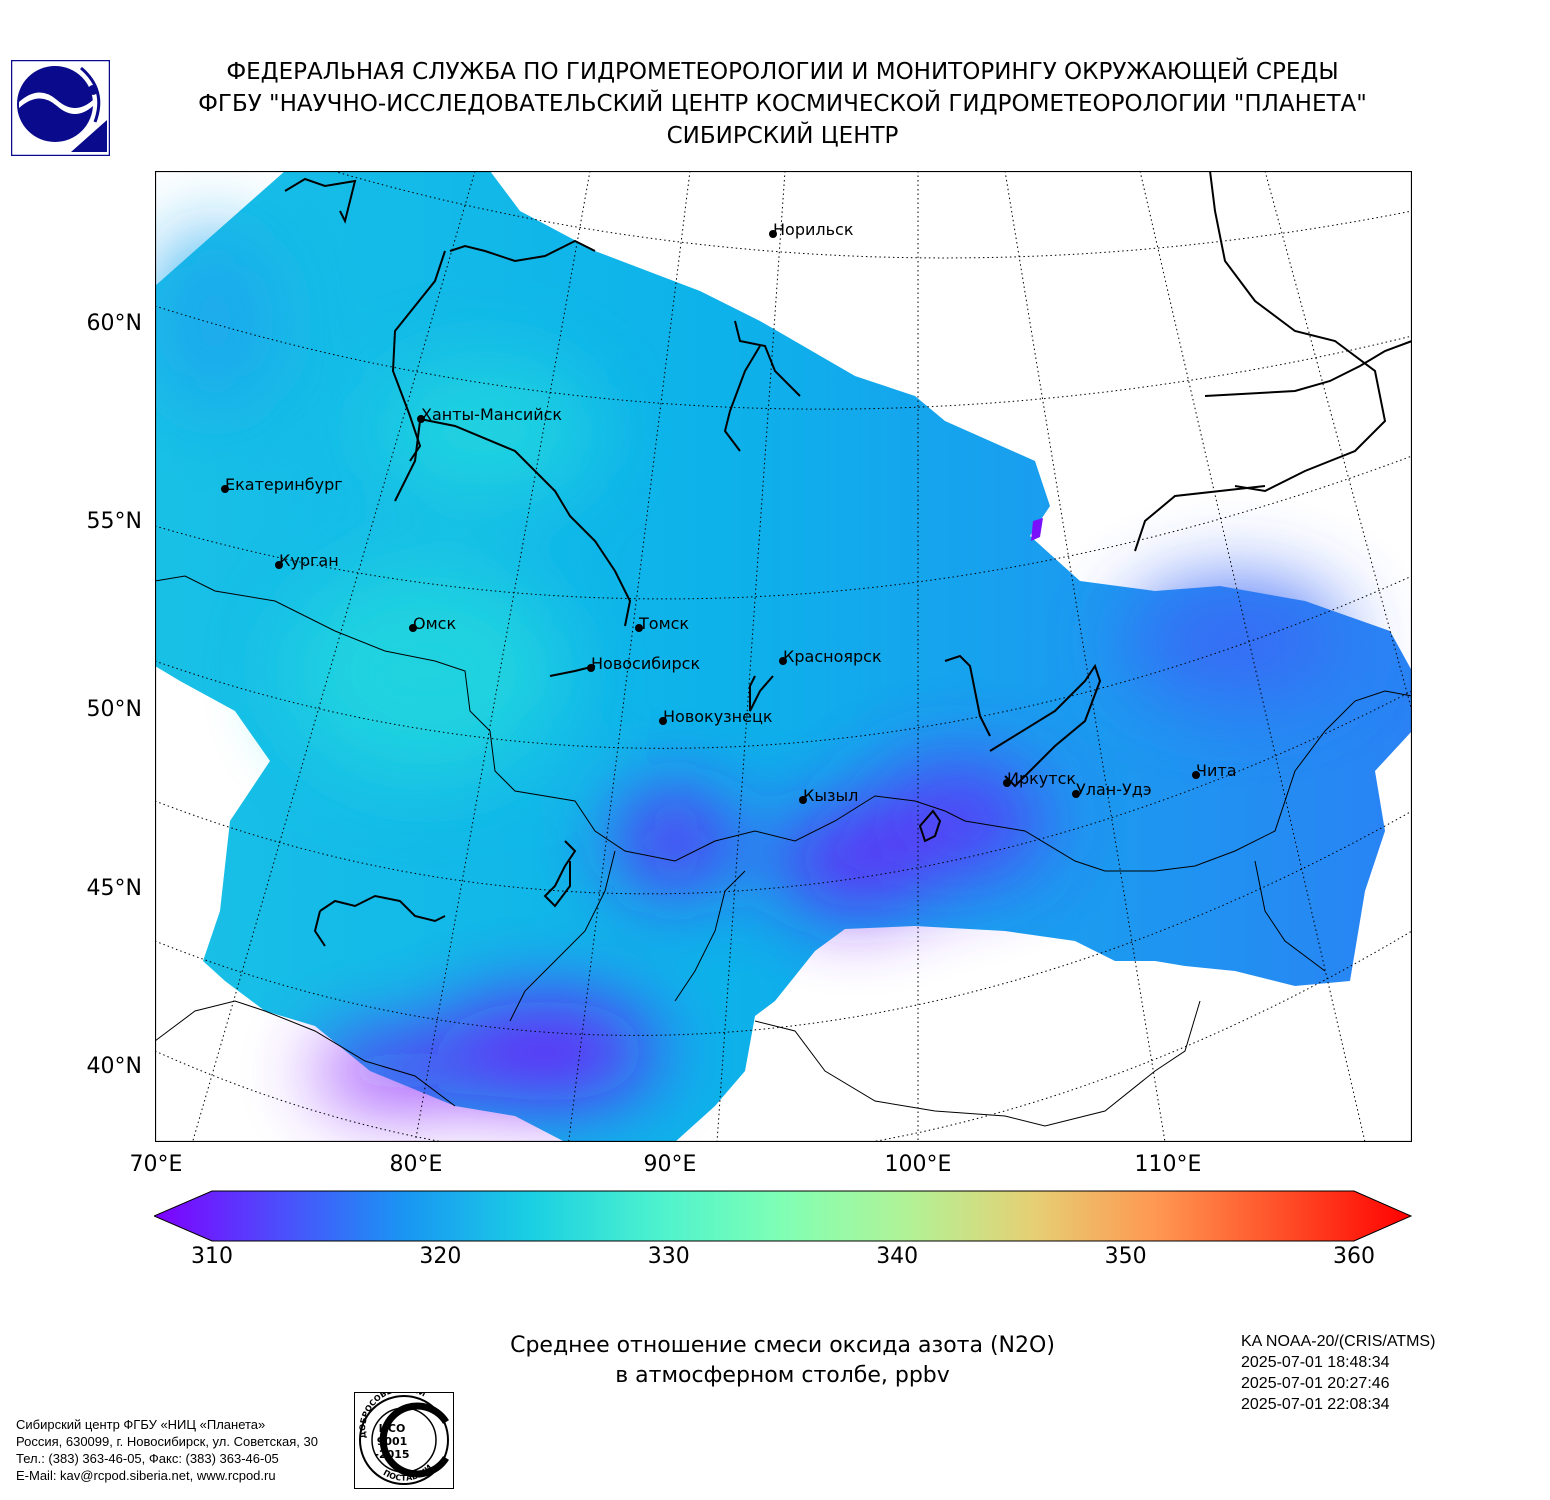 The image size is (1550, 1500). Describe the element at coordinates (440, 1256) in the screenshot. I see `colorbar-tick-label: 320` at that location.